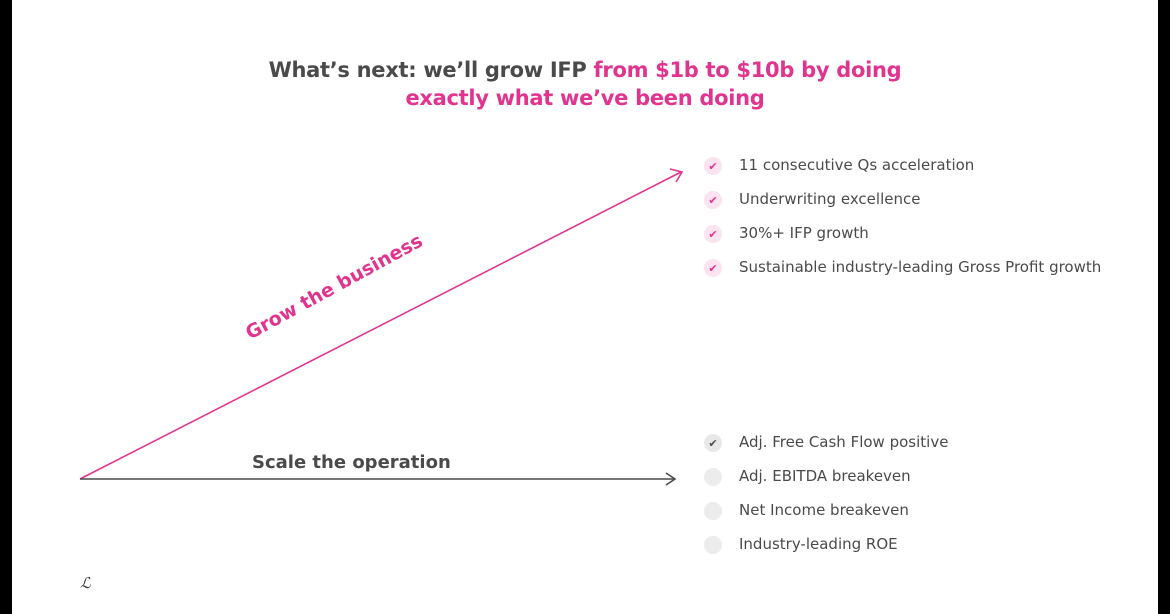 The height and width of the screenshot is (614, 1170). Describe the element at coordinates (676, 175) in the screenshot. I see `grow-arrow-head` at that location.